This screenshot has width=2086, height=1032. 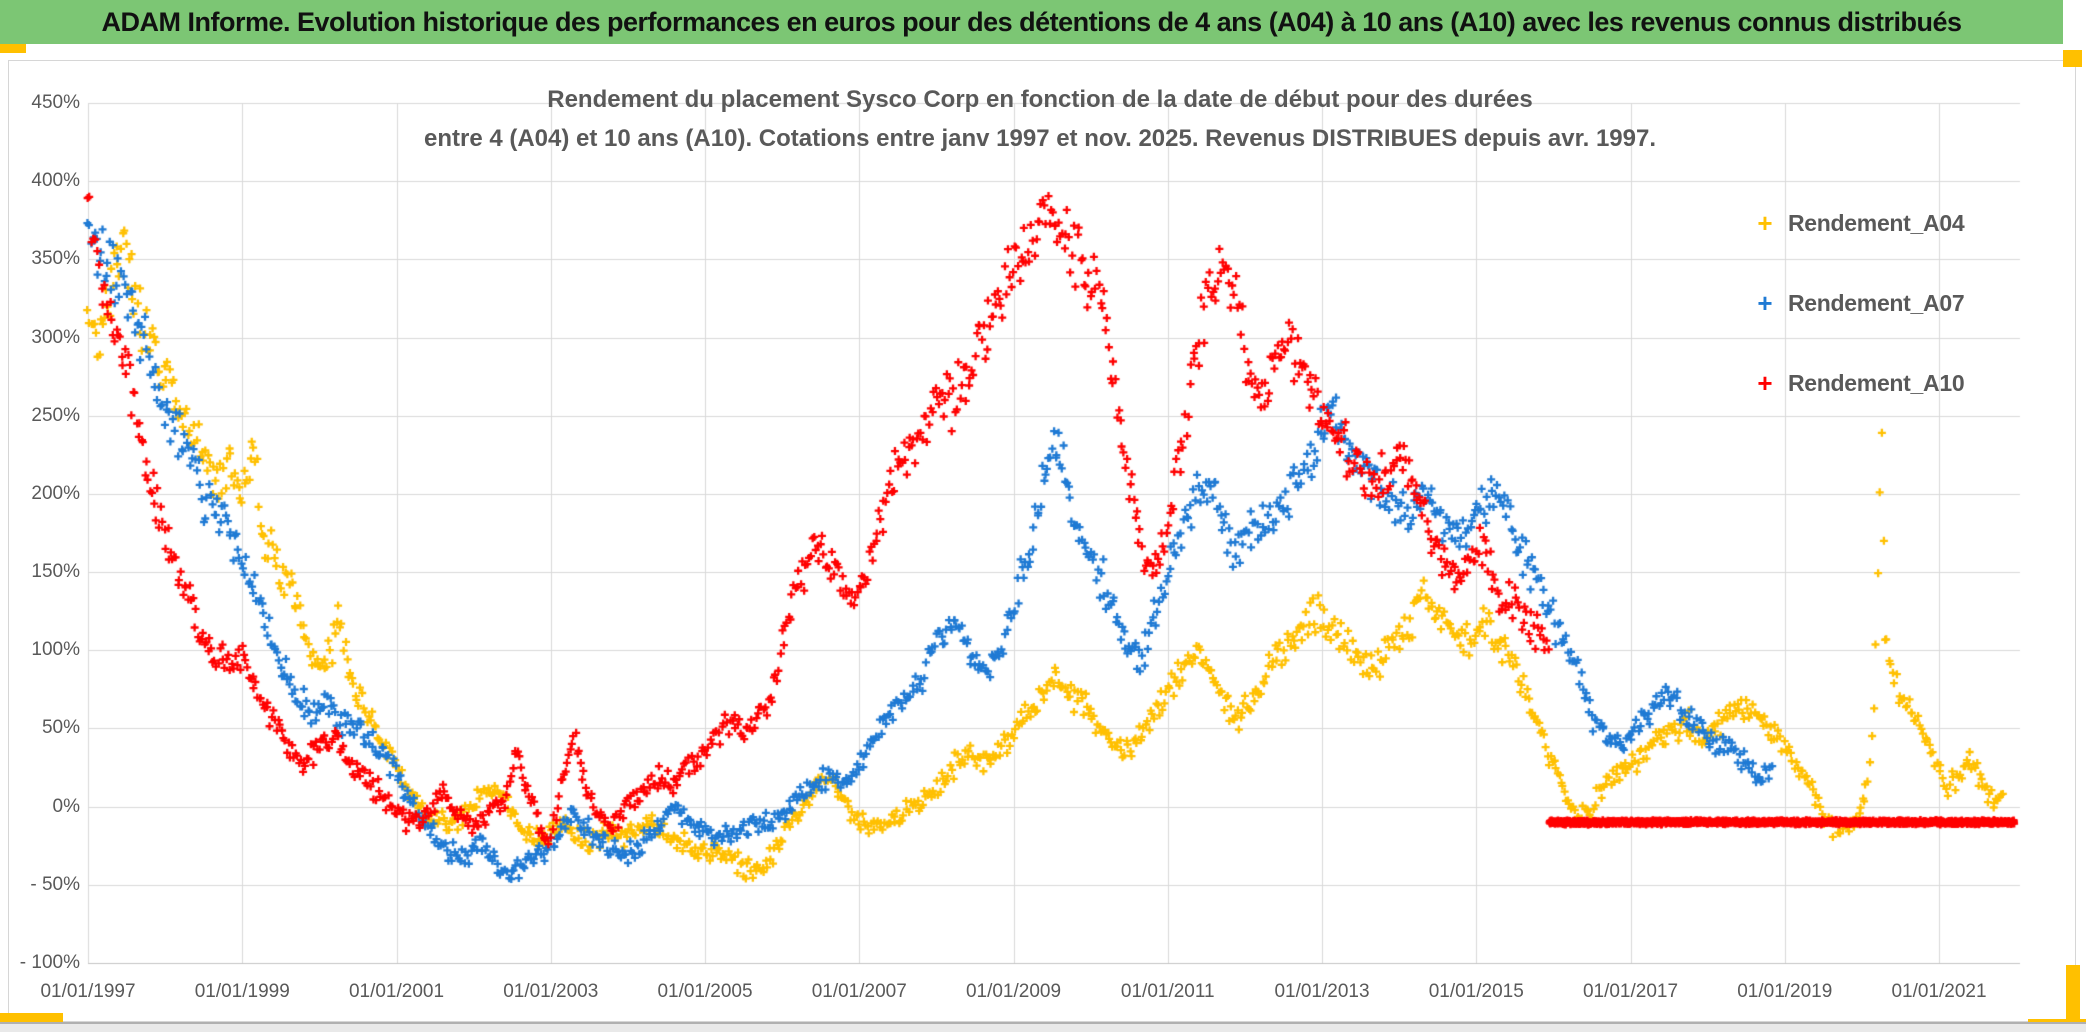 What do you see at coordinates (13, 48) in the screenshot?
I see `corner-accent-top-left` at bounding box center [13, 48].